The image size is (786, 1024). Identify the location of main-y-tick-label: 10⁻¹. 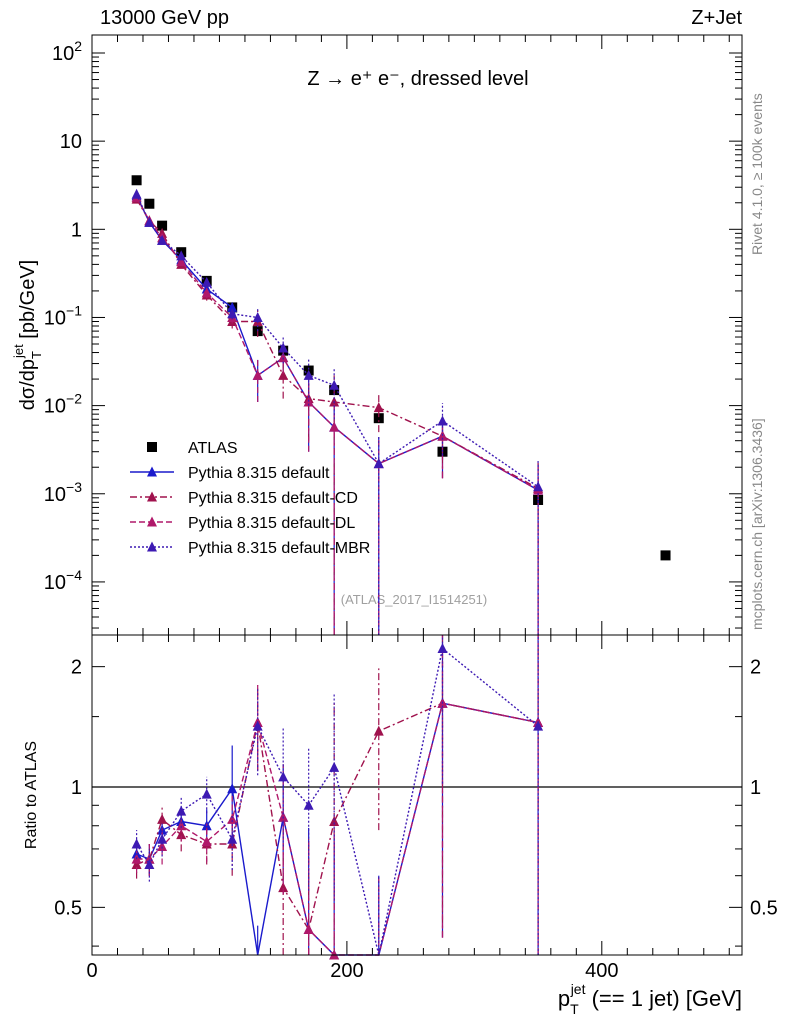
(63, 315).